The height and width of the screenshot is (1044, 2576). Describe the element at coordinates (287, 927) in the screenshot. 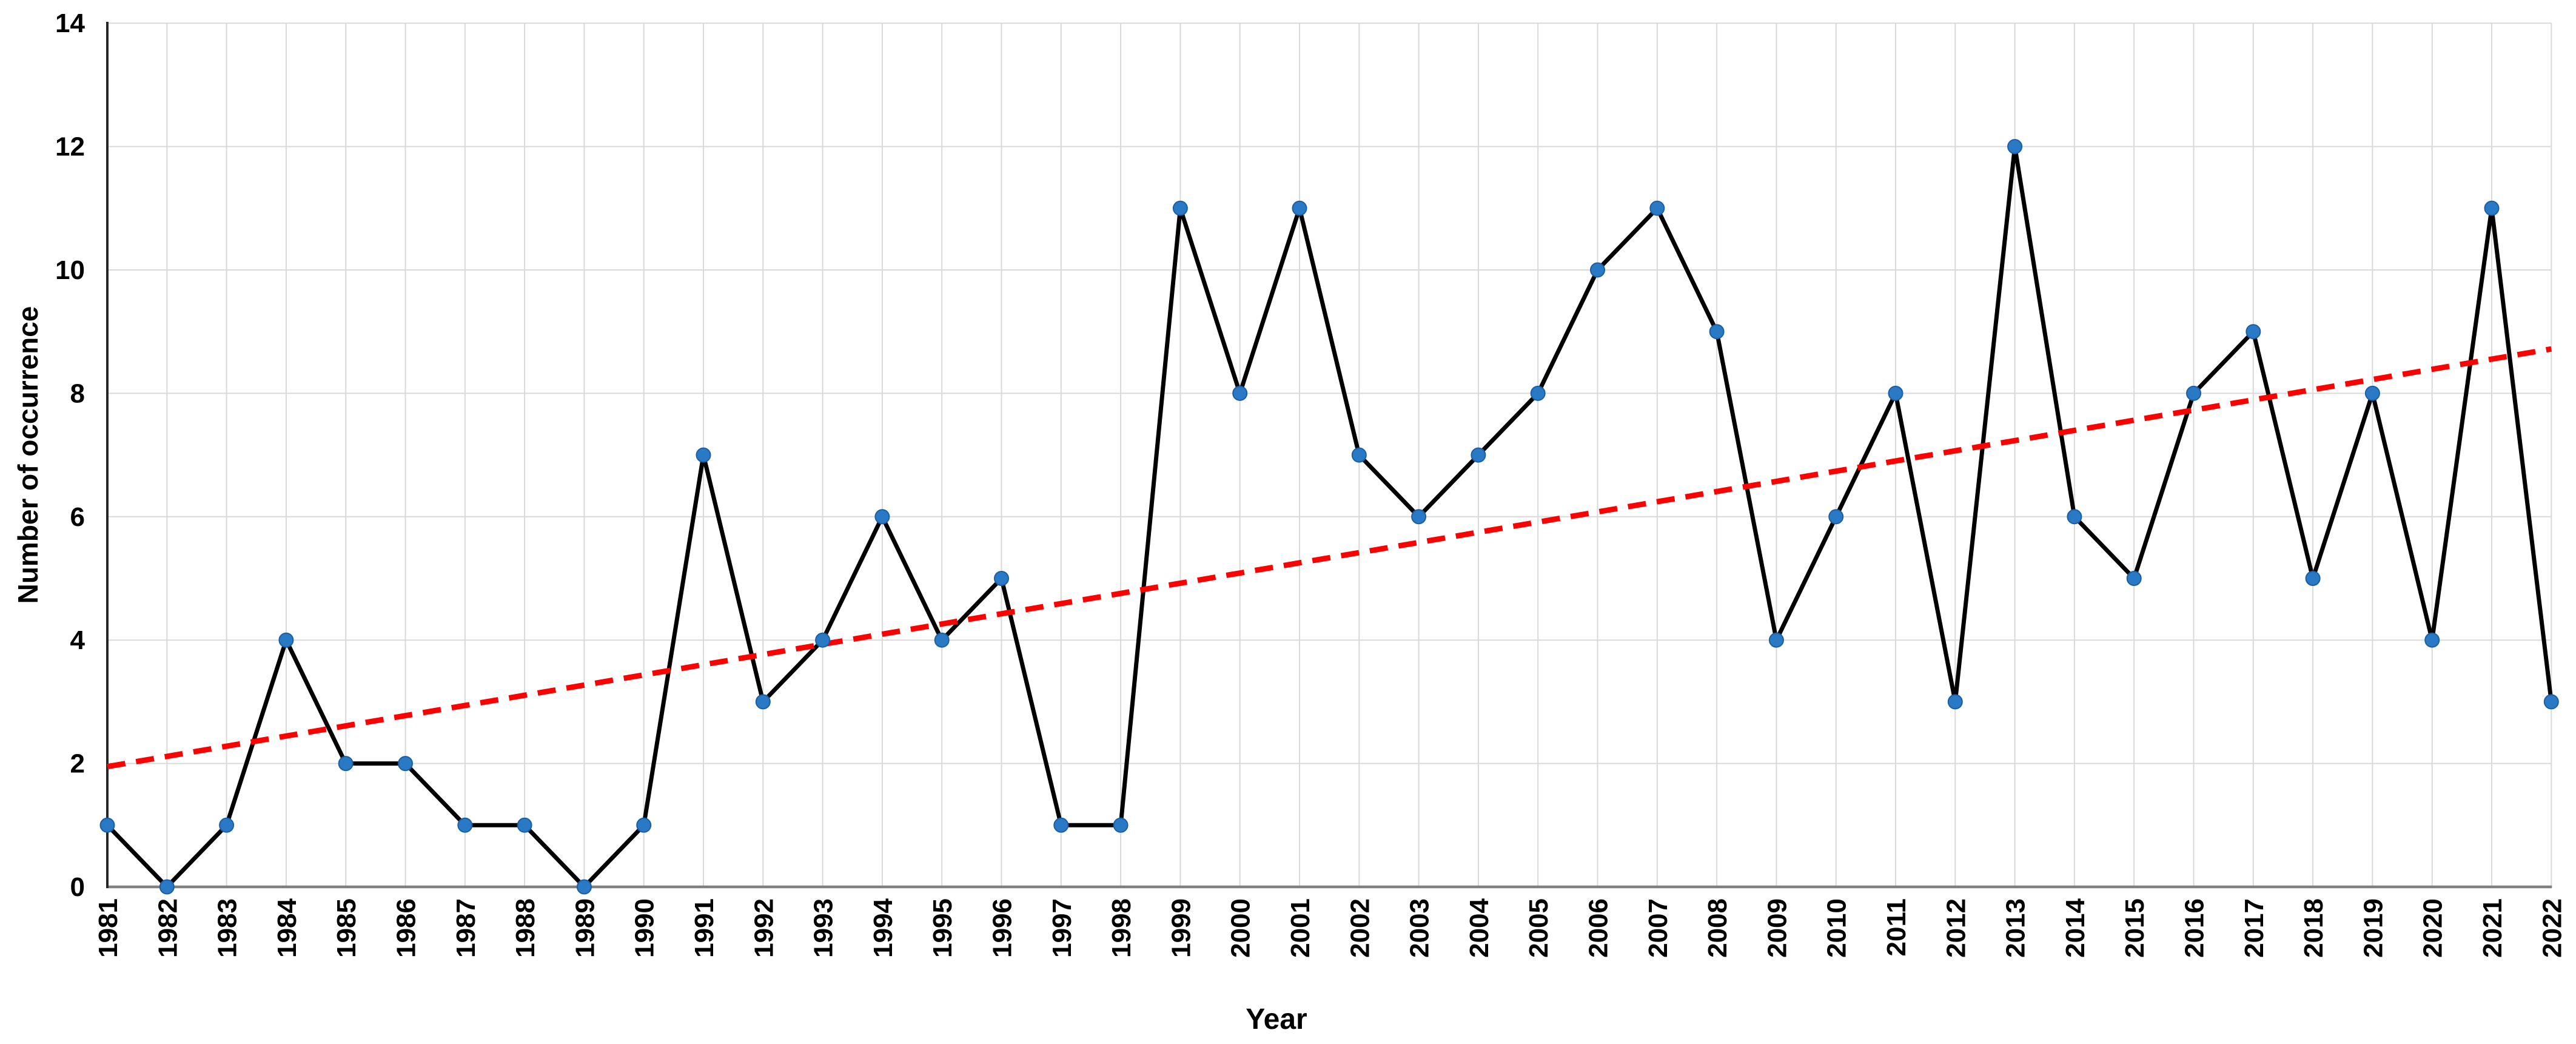

I see `x-tick-label: 1984` at that location.